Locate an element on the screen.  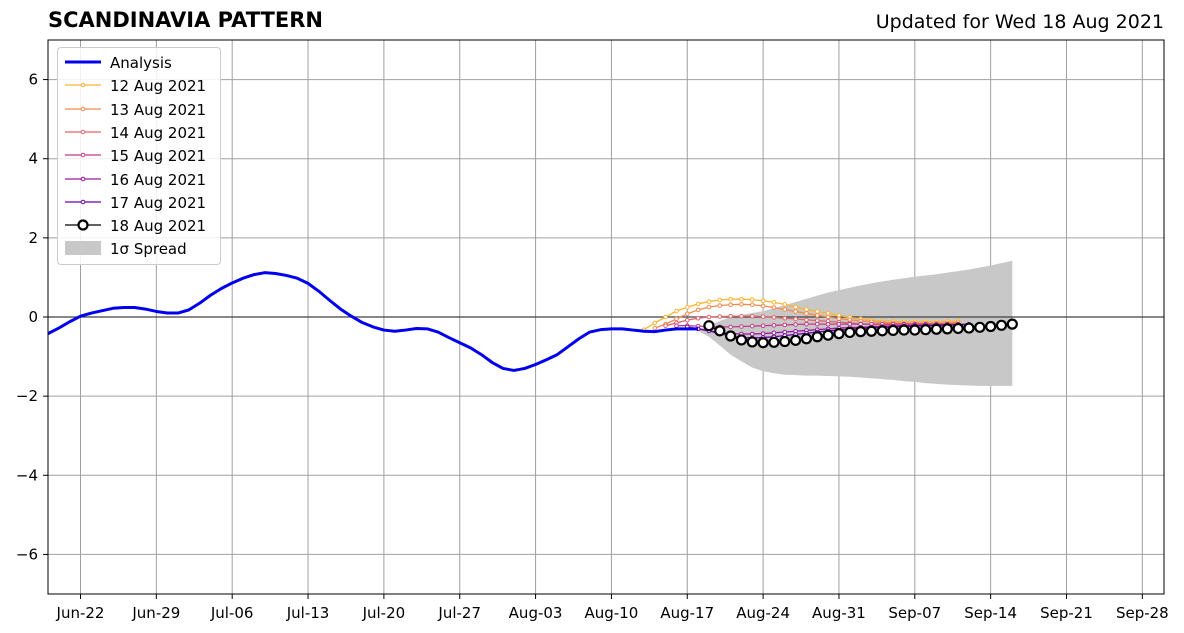
x-tick-label: Jul-27 is located at coordinates (459, 613).